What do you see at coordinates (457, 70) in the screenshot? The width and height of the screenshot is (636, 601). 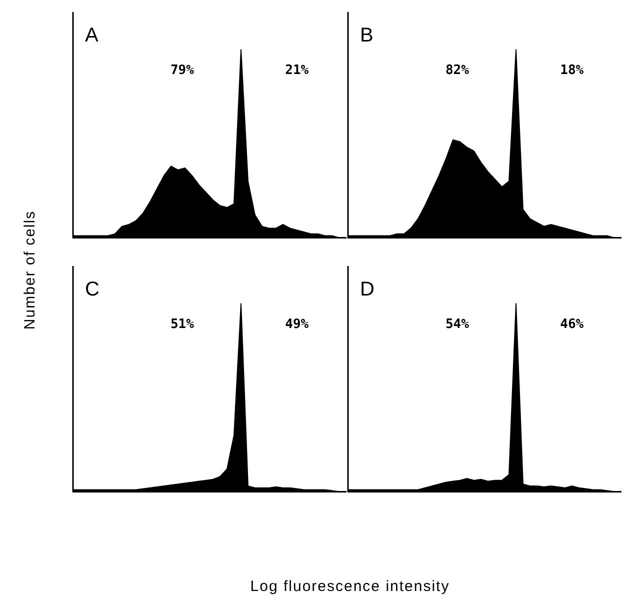 I see `annotation: 82%` at bounding box center [457, 70].